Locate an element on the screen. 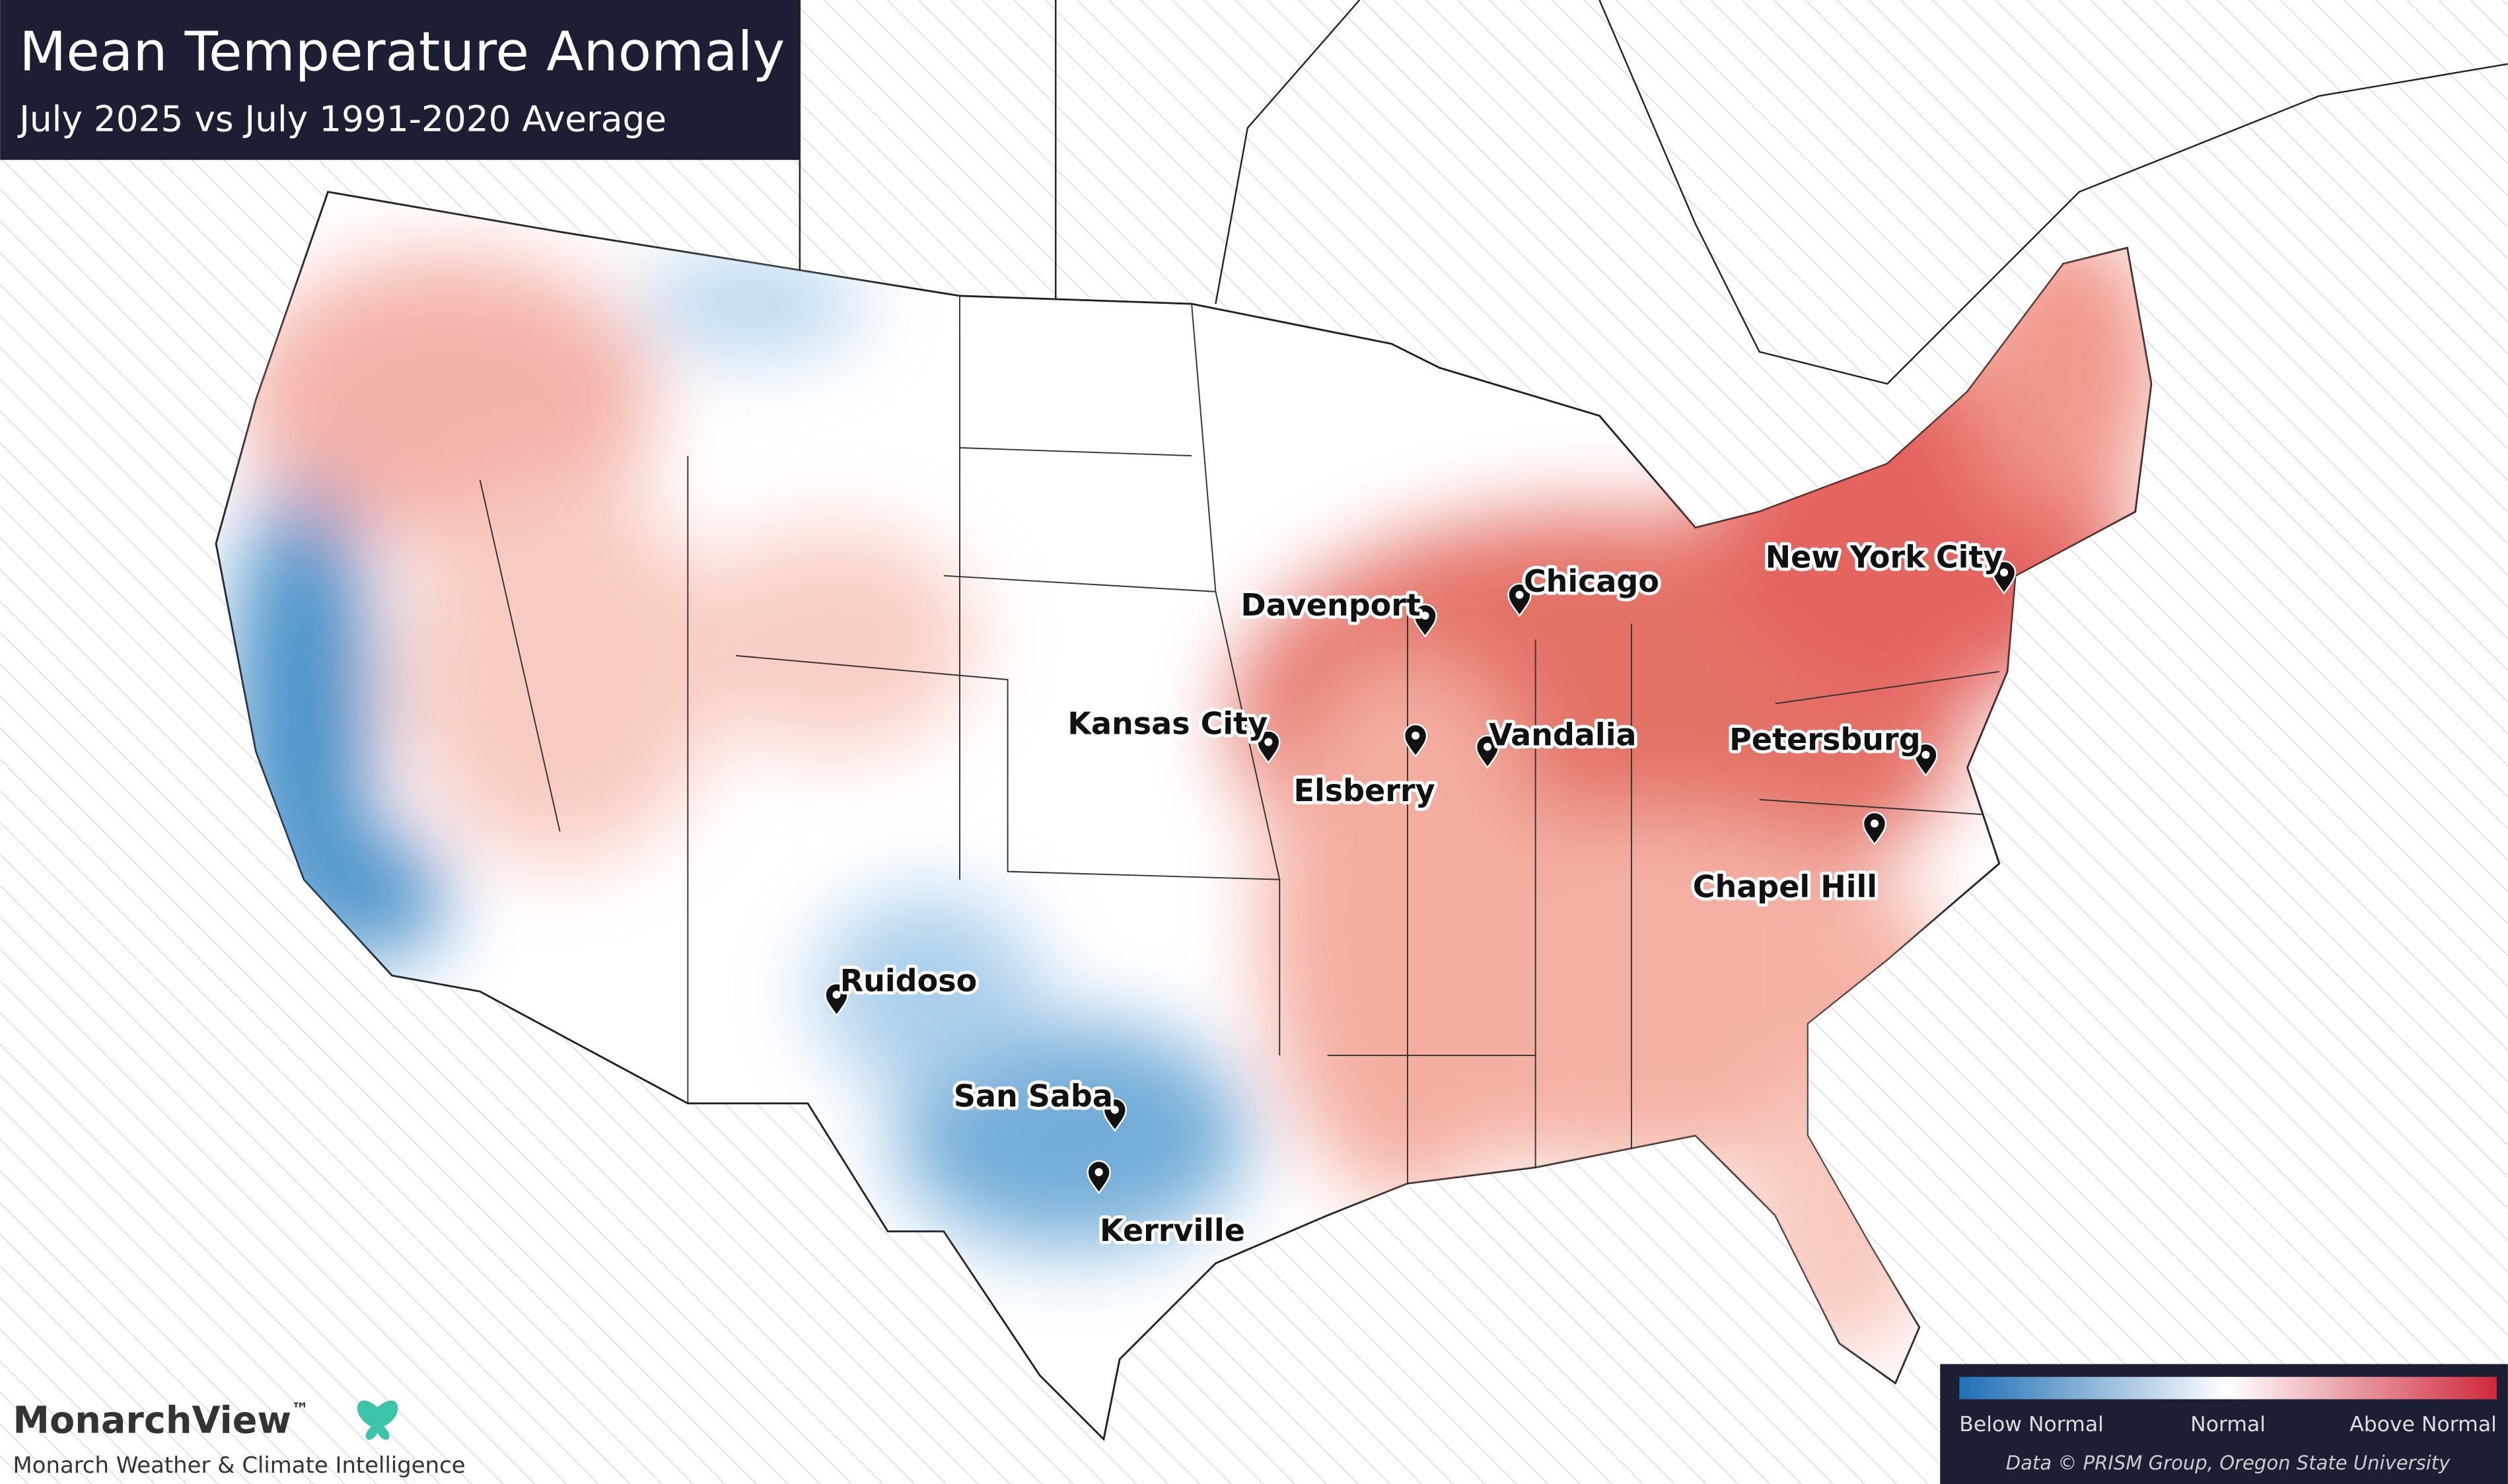 This screenshot has height=1484, width=2508. brand-name: MonarchView™ is located at coordinates (161, 1420).